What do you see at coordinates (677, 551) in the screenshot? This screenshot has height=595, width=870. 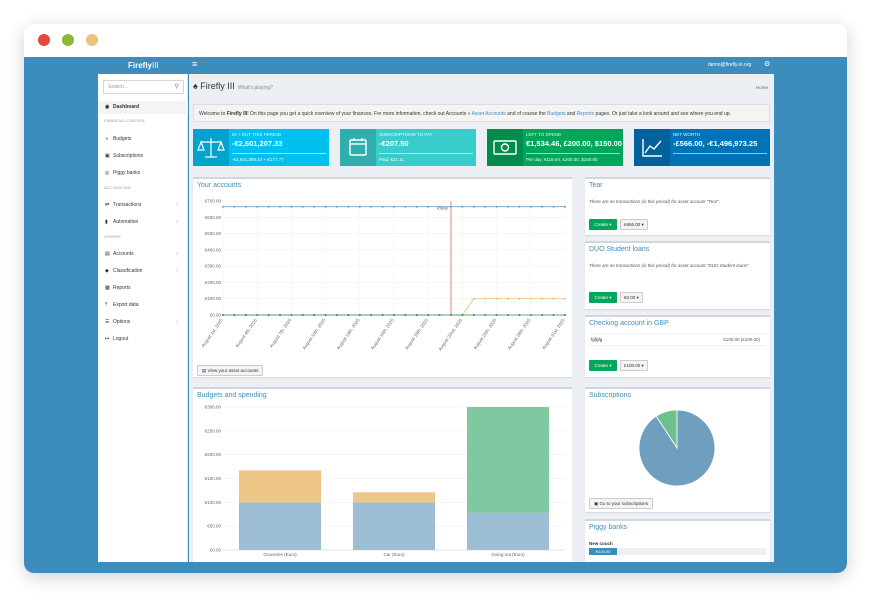 I see `piggy-progress-track: €120.00` at bounding box center [677, 551].